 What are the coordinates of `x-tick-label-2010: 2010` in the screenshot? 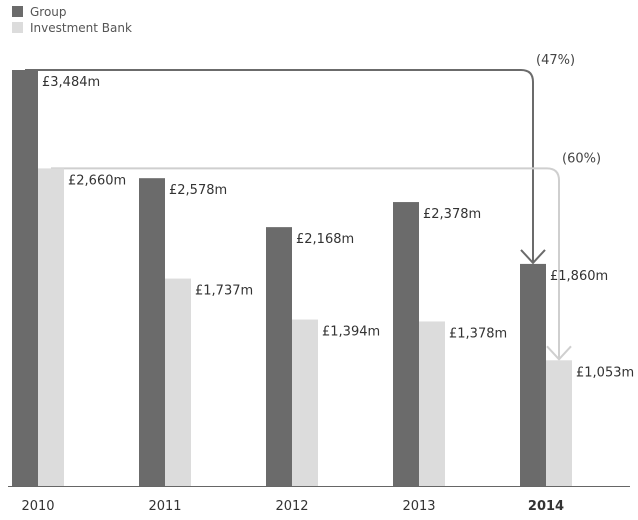 It's located at (37, 506).